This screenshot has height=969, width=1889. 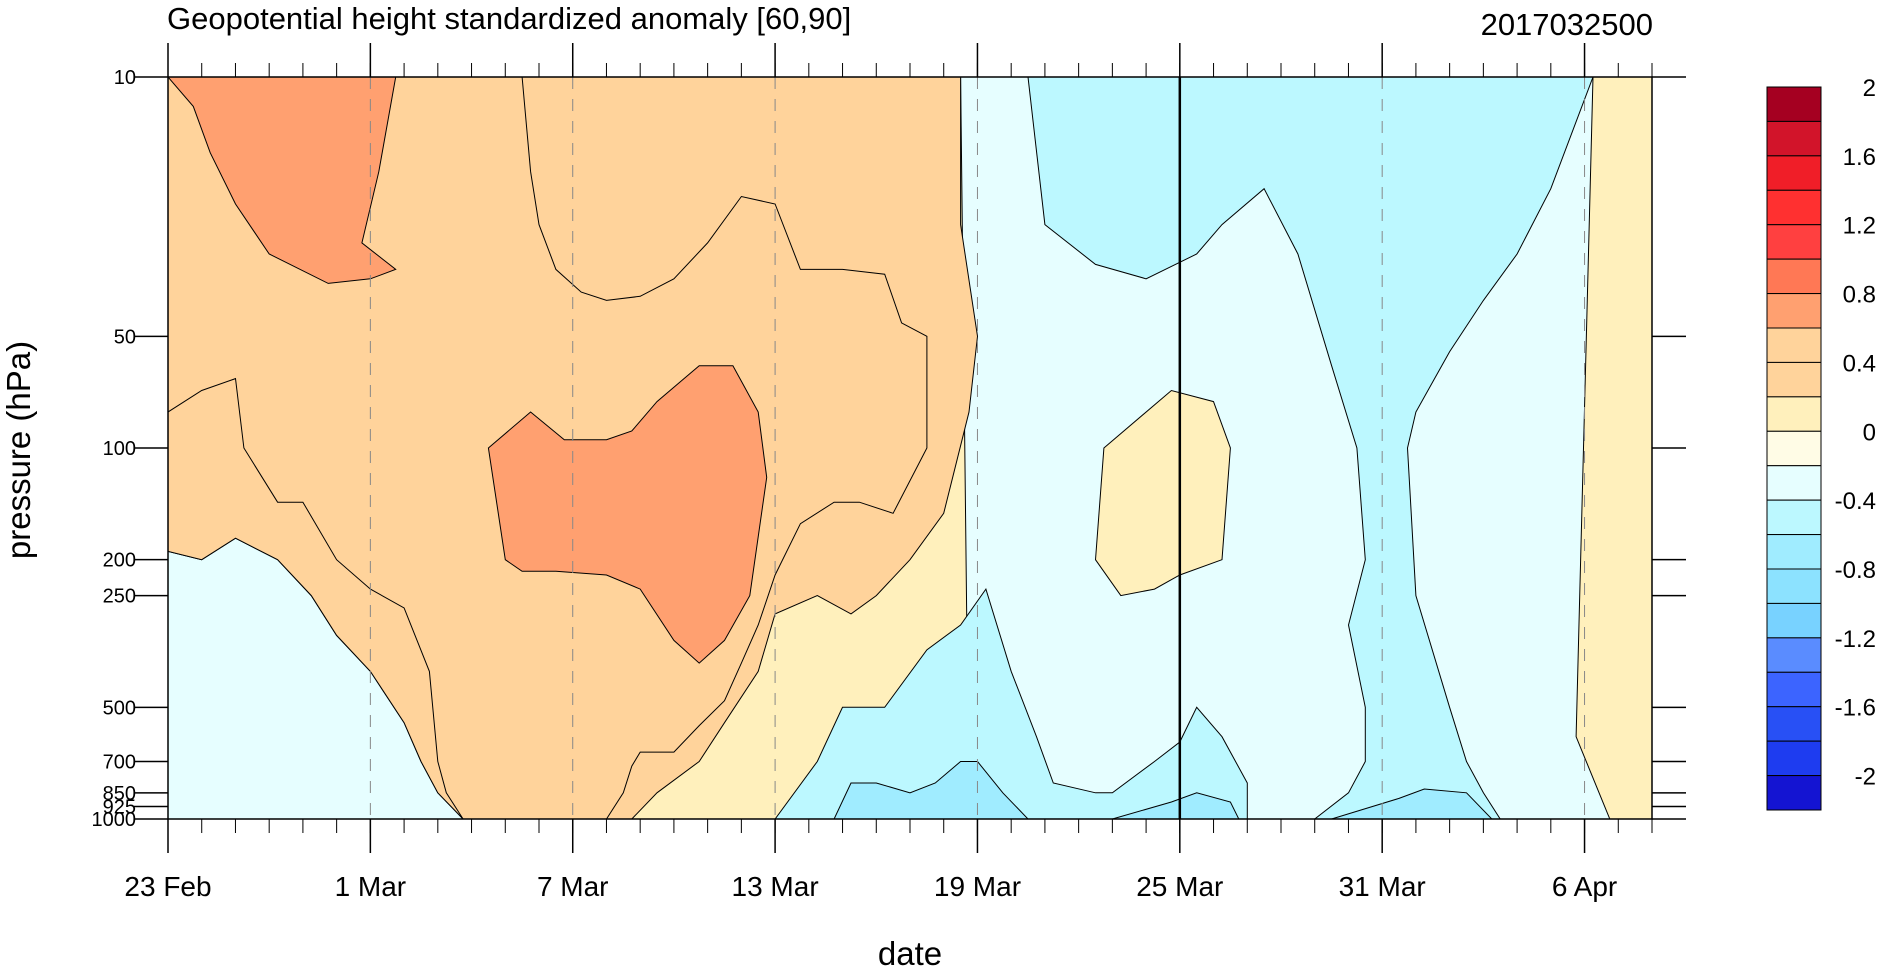 I want to click on x-tick-label: 31 Mar, so click(x=1382, y=886).